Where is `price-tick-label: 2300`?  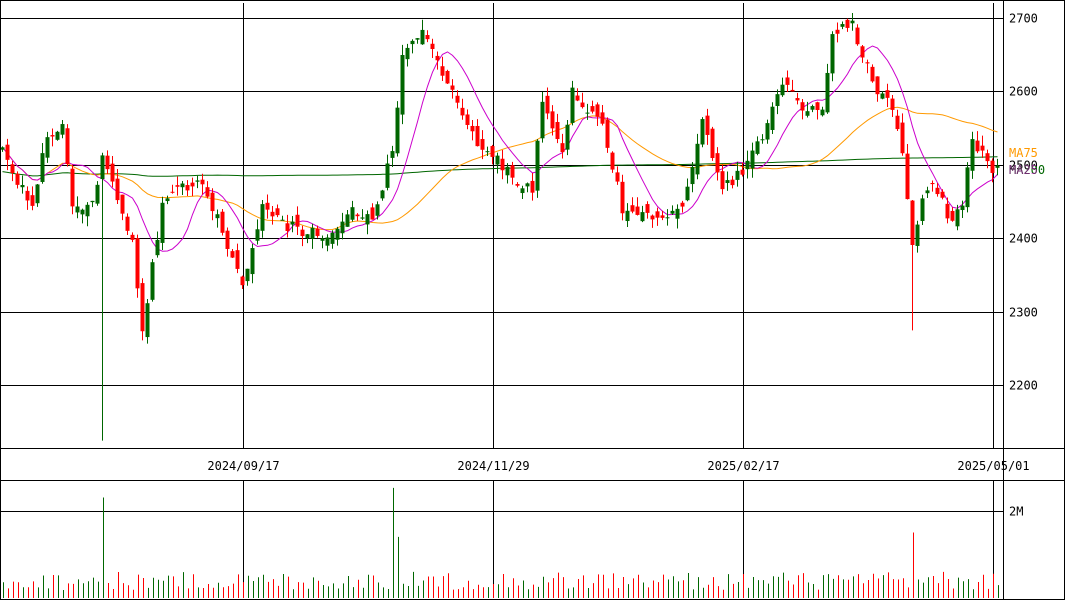
price-tick-label: 2300 is located at coordinates (1023, 313).